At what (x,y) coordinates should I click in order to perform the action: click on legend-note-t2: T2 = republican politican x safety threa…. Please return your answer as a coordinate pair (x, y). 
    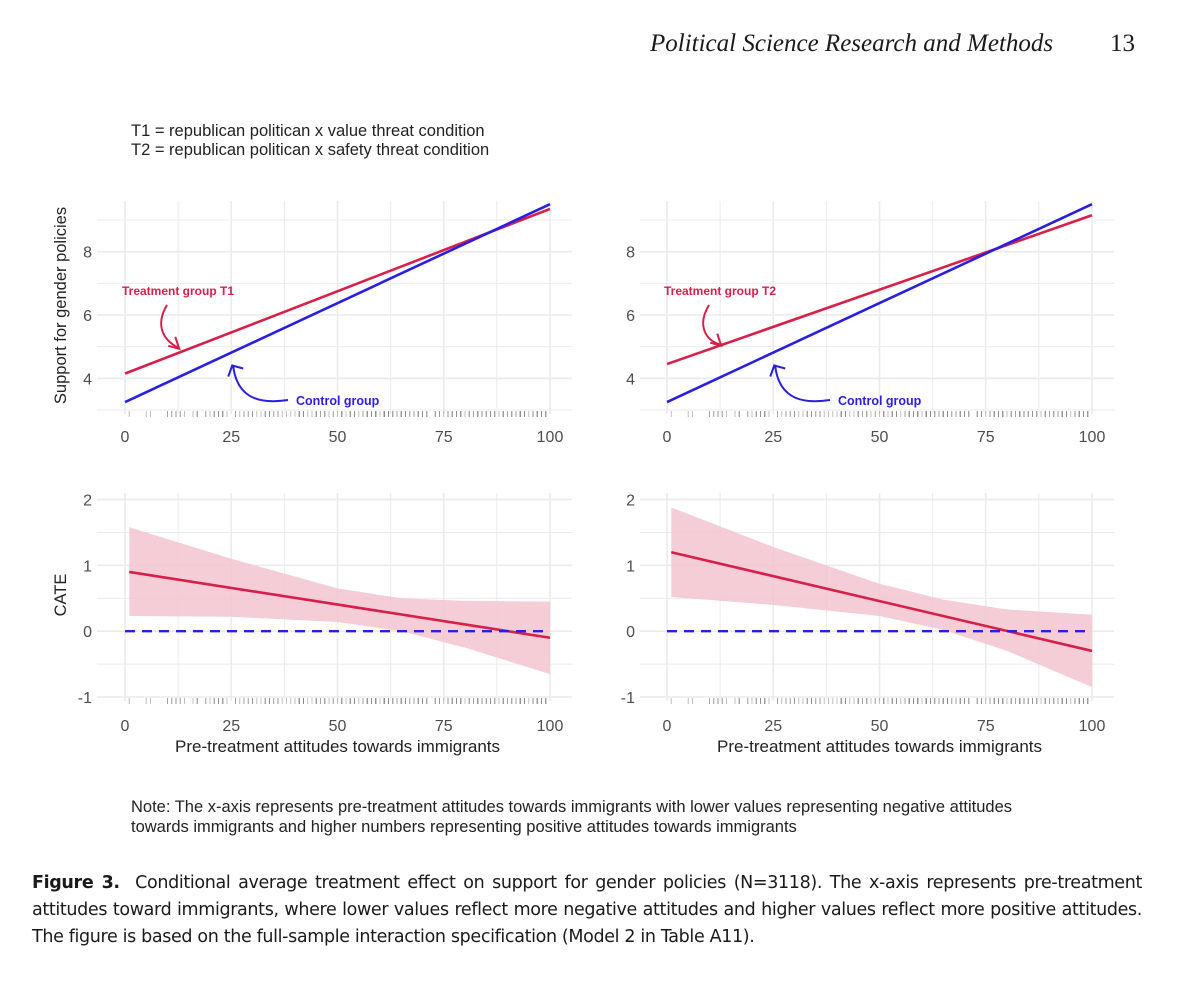
    Looking at the image, I should click on (310, 150).